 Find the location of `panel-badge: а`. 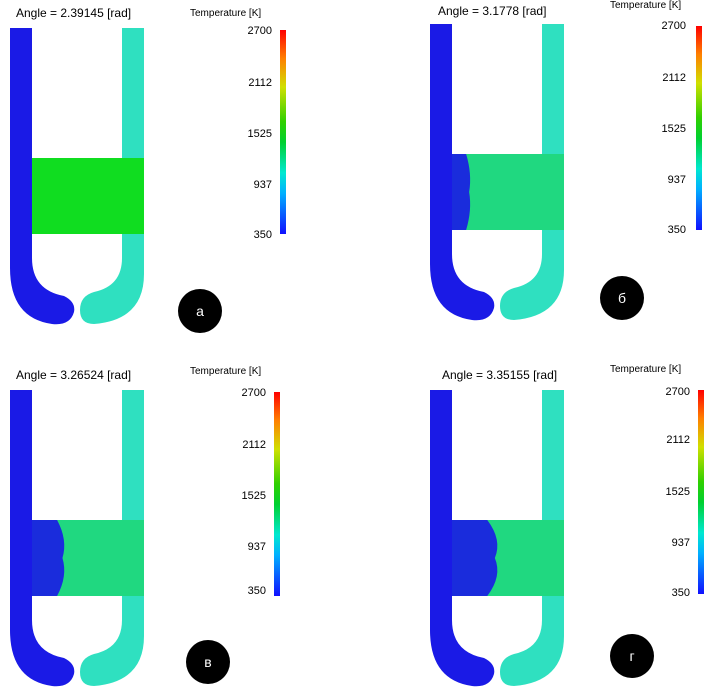

panel-badge: а is located at coordinates (200, 311).